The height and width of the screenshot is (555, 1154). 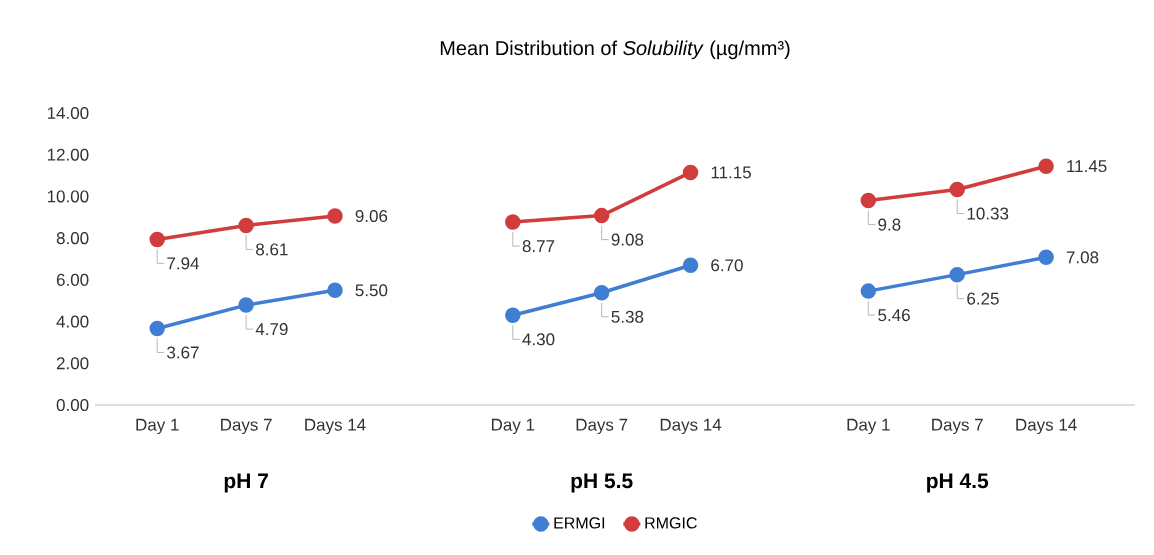 I want to click on y-tick-label: 8.00, so click(x=72, y=238).